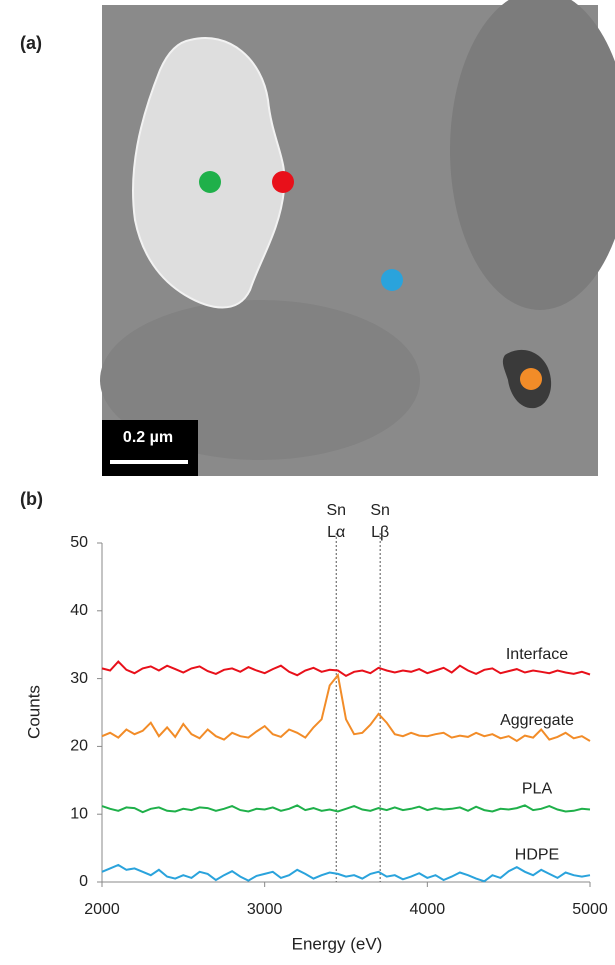 The width and height of the screenshot is (615, 965). What do you see at coordinates (148, 437) in the screenshot?
I see `scale-bar-label: 0.2 µm` at bounding box center [148, 437].